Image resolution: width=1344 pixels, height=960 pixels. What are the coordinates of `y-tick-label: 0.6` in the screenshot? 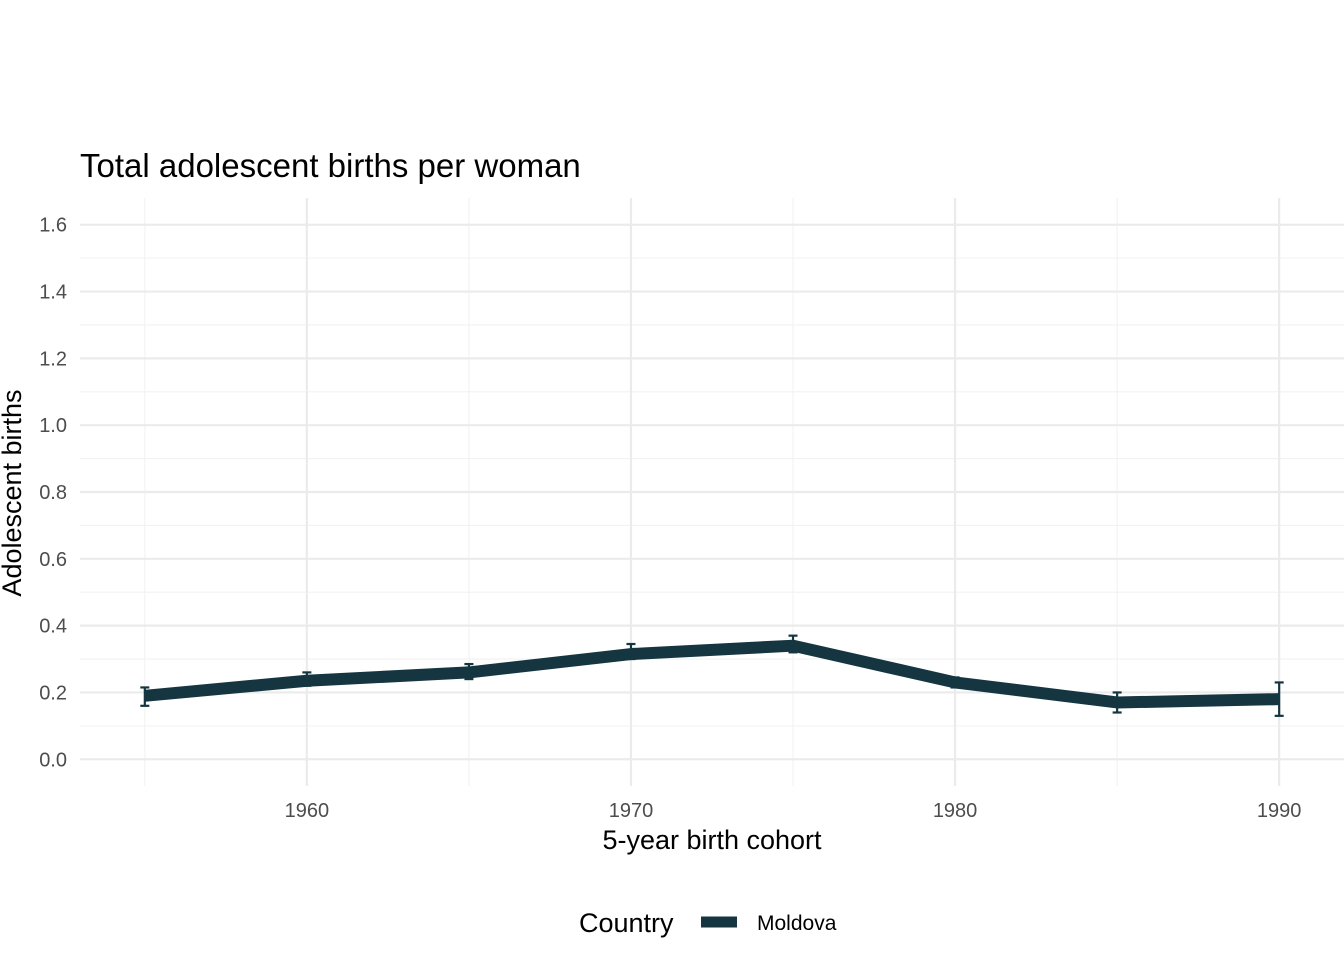 It's located at (53, 560).